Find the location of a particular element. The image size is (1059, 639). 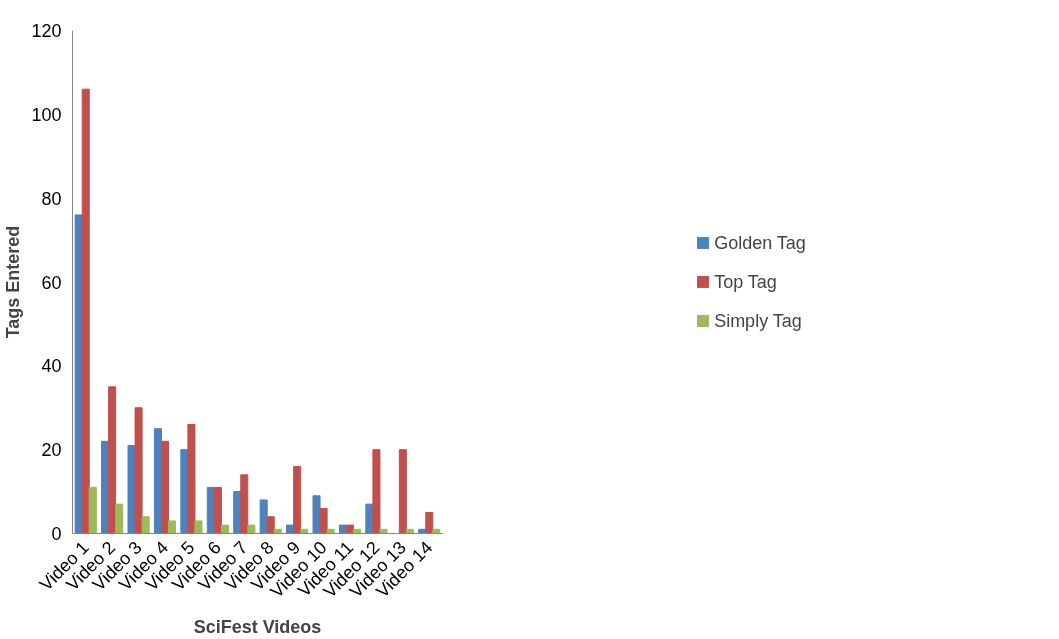

legend-label: Golden Tag is located at coordinates (760, 242).